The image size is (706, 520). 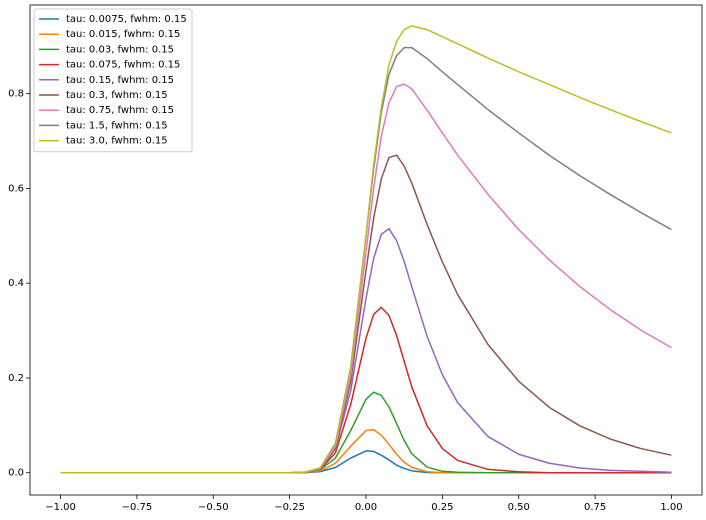 What do you see at coordinates (16, 378) in the screenshot?
I see `y-tick-label: 0.2` at bounding box center [16, 378].